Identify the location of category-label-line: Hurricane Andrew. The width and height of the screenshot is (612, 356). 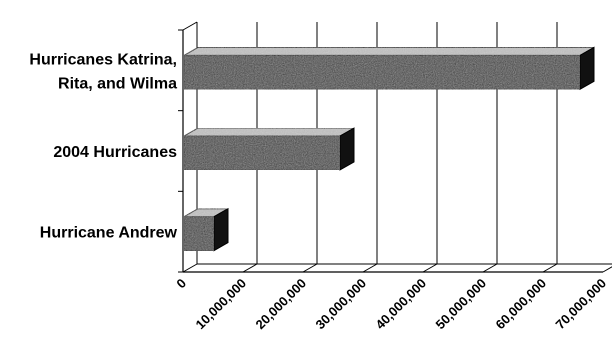
(109, 233).